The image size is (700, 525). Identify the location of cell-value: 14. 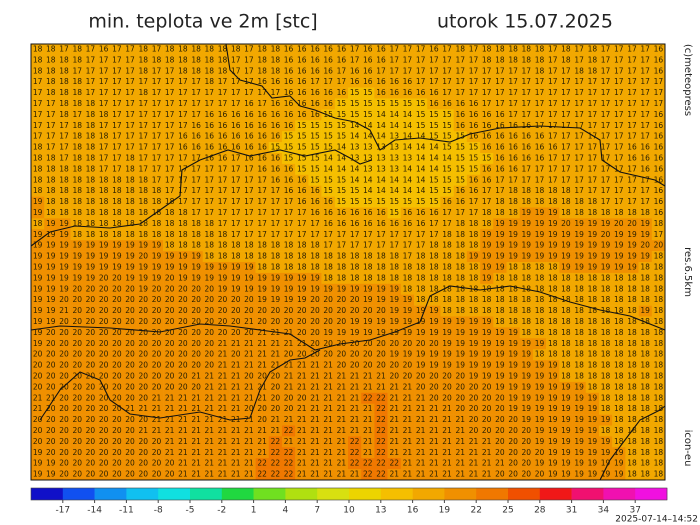
(328, 157).